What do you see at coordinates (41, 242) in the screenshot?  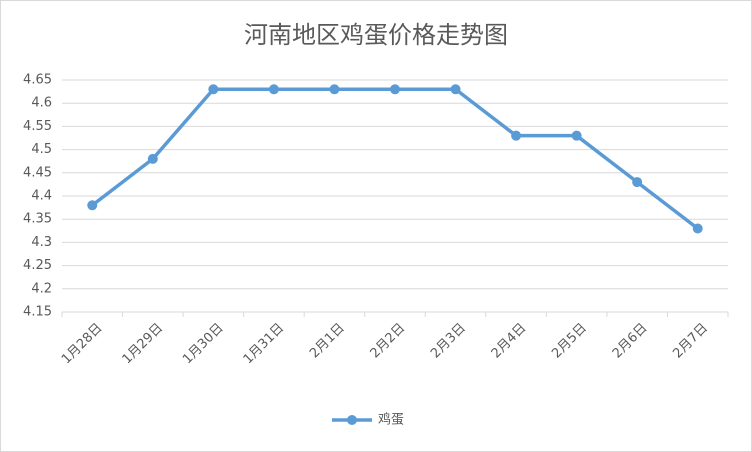 I see `y-tick-label: 4.3` at bounding box center [41, 242].